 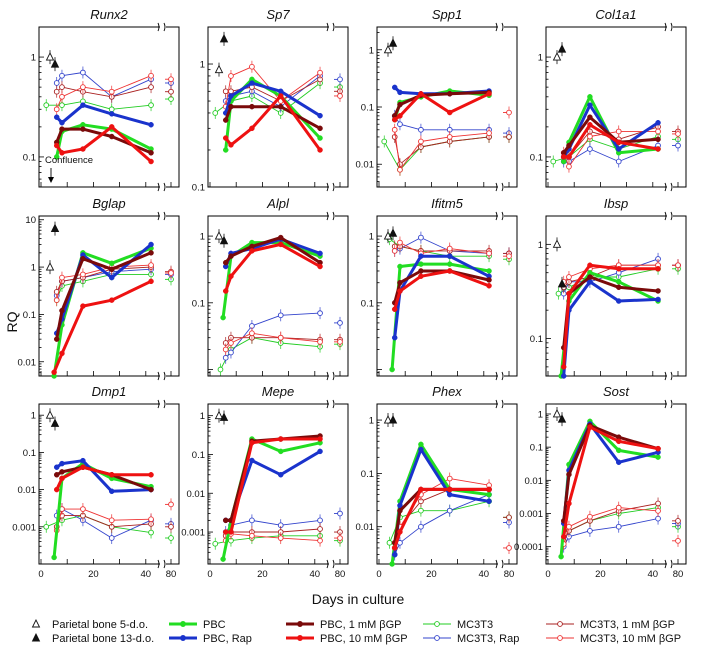 I want to click on panel-ibsp: Ibsp 0.1 1, so click(x=608, y=288).